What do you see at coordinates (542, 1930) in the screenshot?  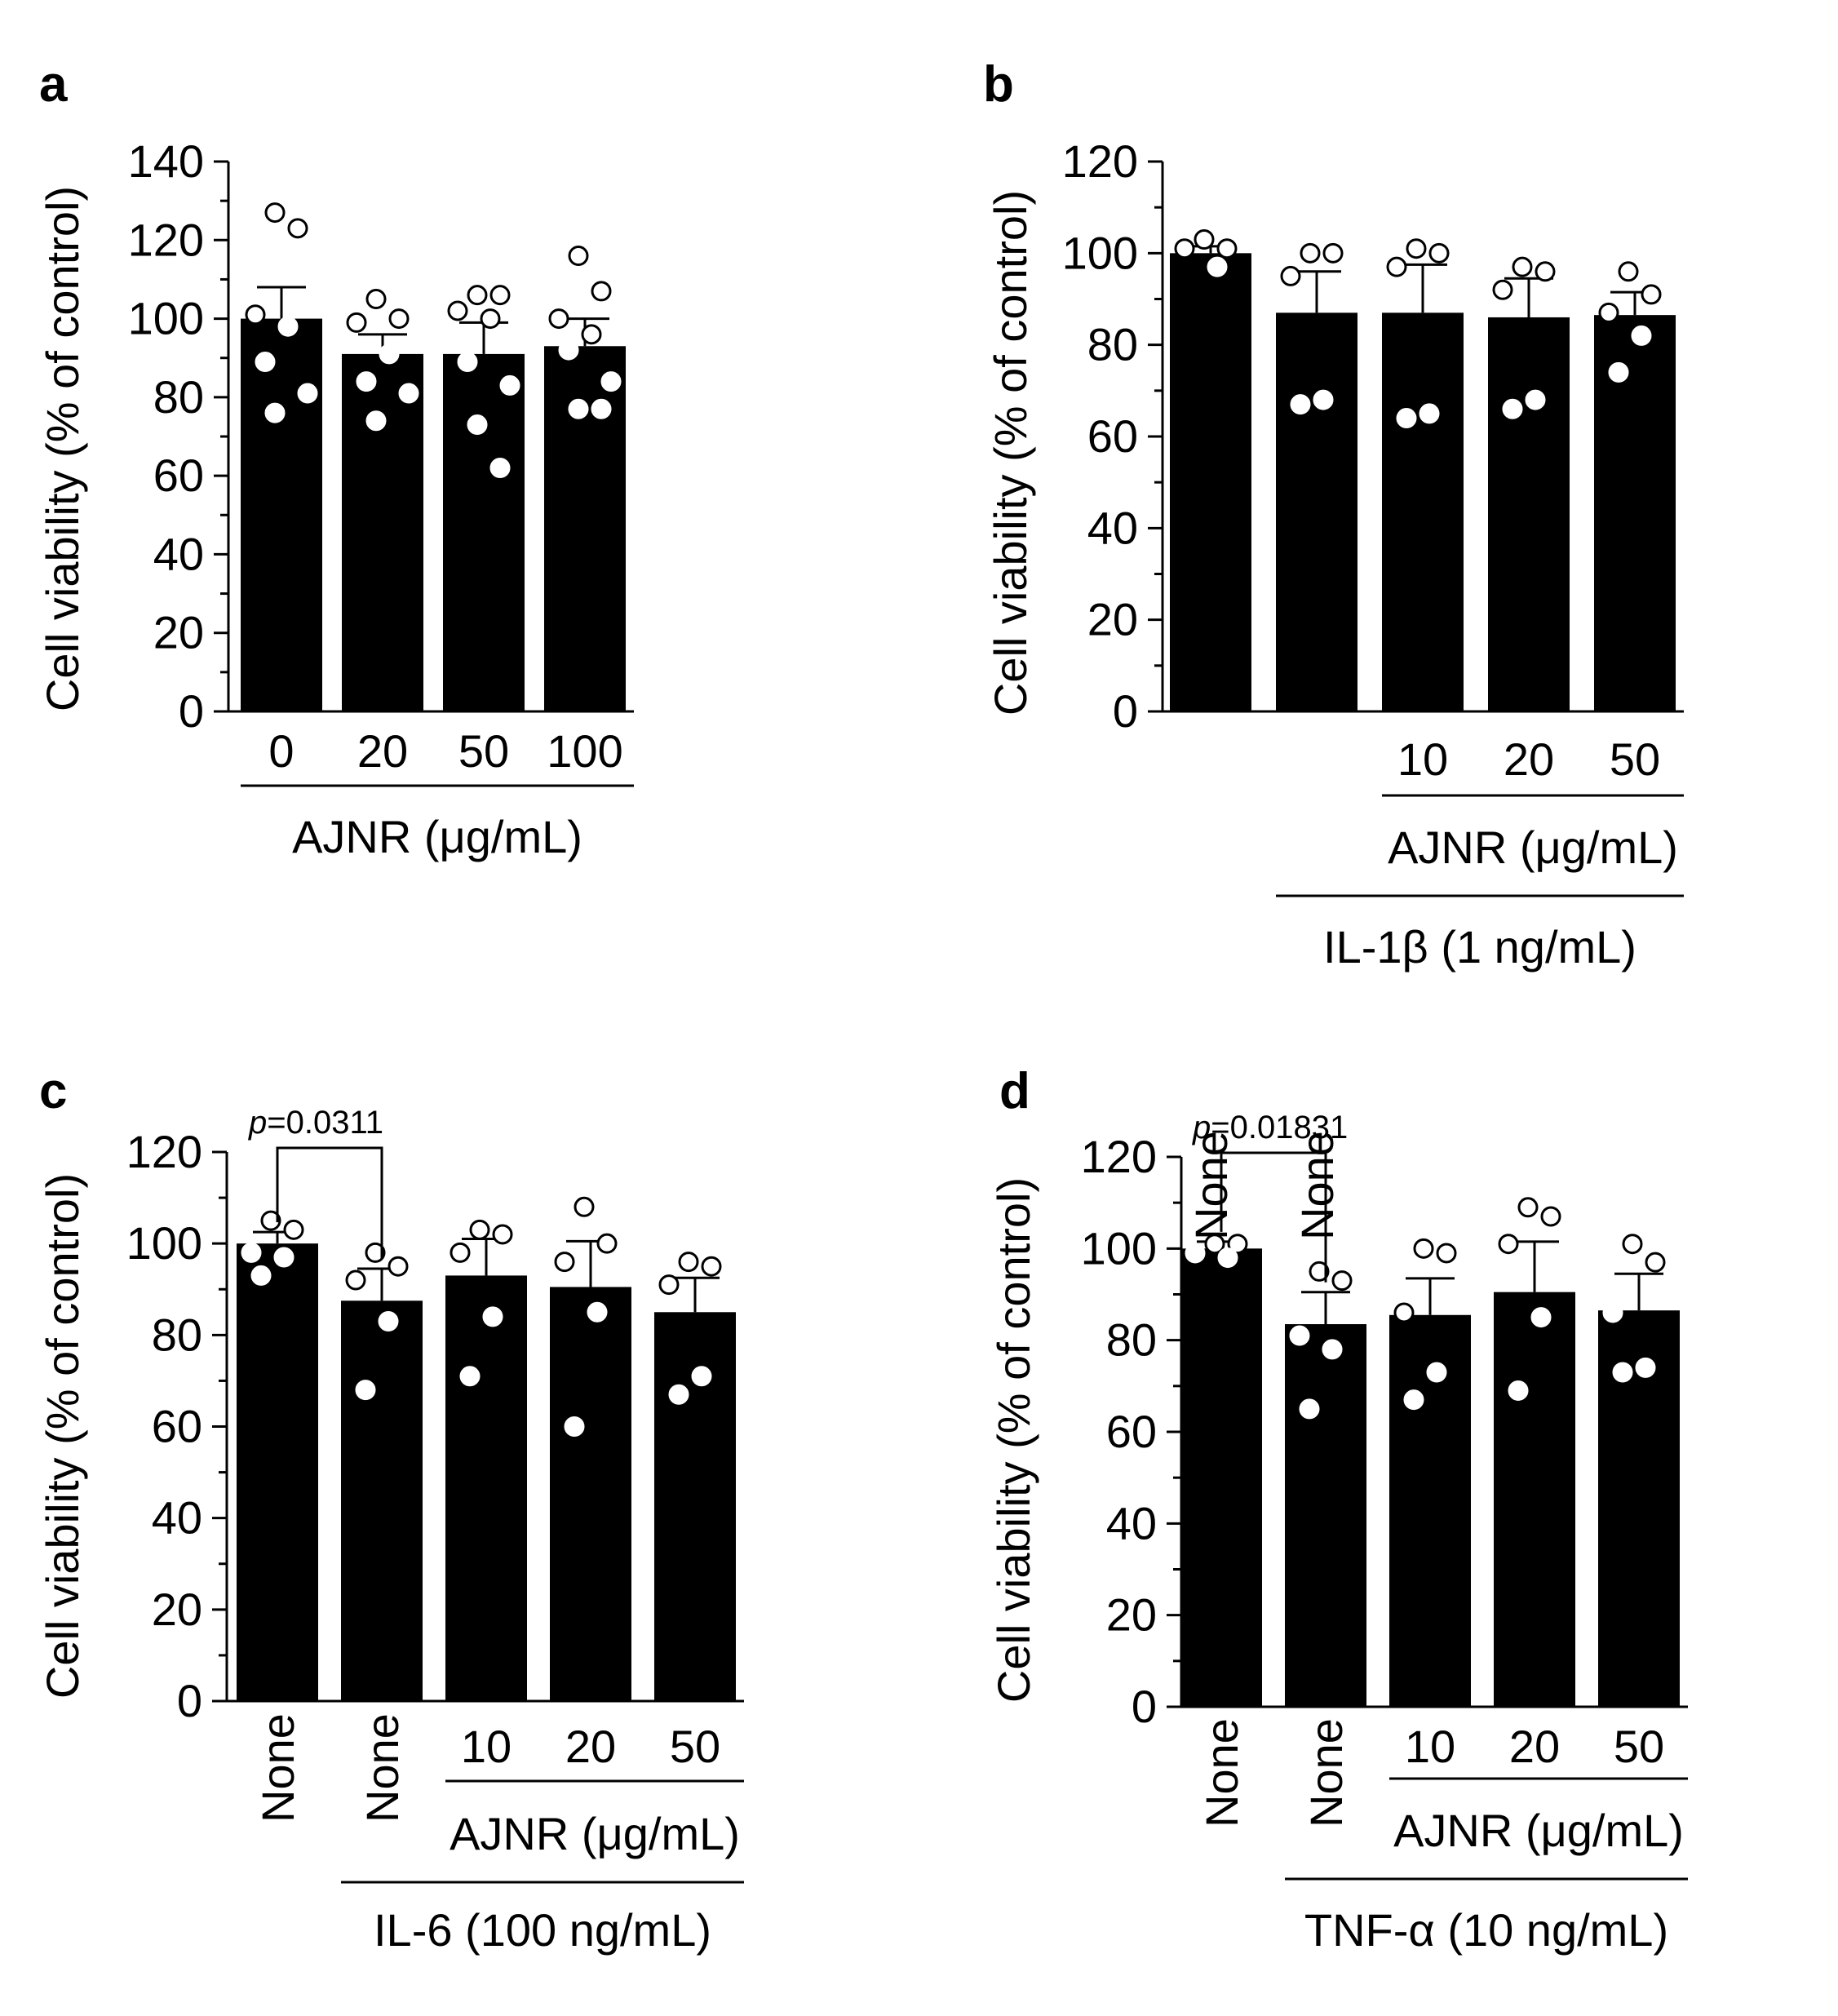 I see `group-label-c-1: IL-6 (100 ng/mL)` at bounding box center [542, 1930].